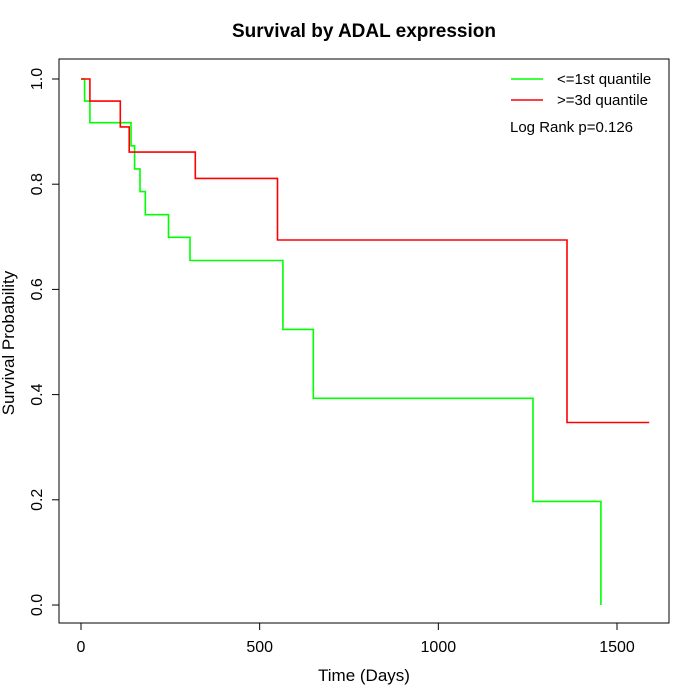  What do you see at coordinates (617, 647) in the screenshot?
I see `x-tick-label: 1500` at bounding box center [617, 647].